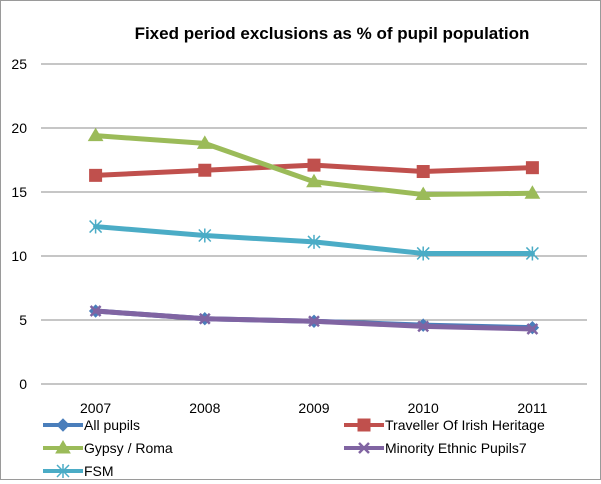 The width and height of the screenshot is (601, 484). What do you see at coordinates (19, 192) in the screenshot?
I see `y-tick-label: 15` at bounding box center [19, 192].